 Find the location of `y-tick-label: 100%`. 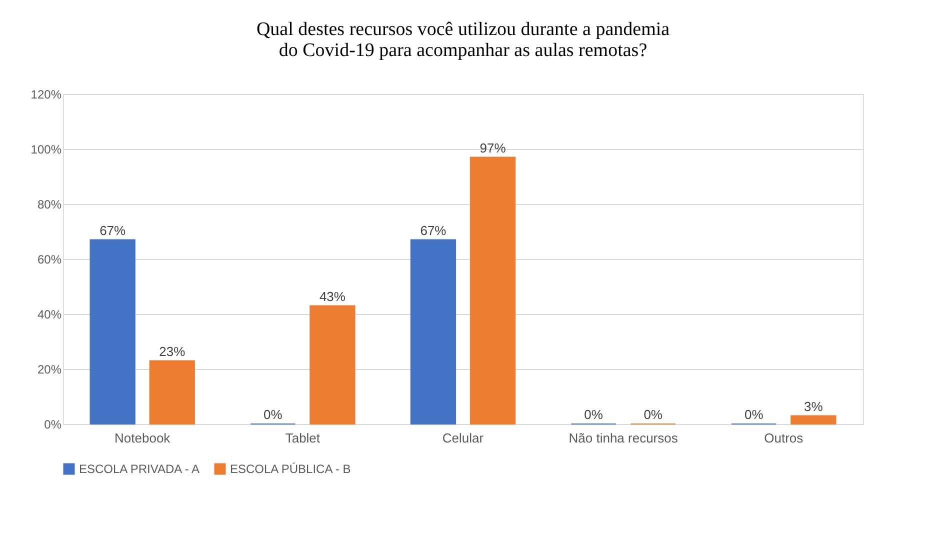

y-tick-label: 100% is located at coordinates (46, 149).